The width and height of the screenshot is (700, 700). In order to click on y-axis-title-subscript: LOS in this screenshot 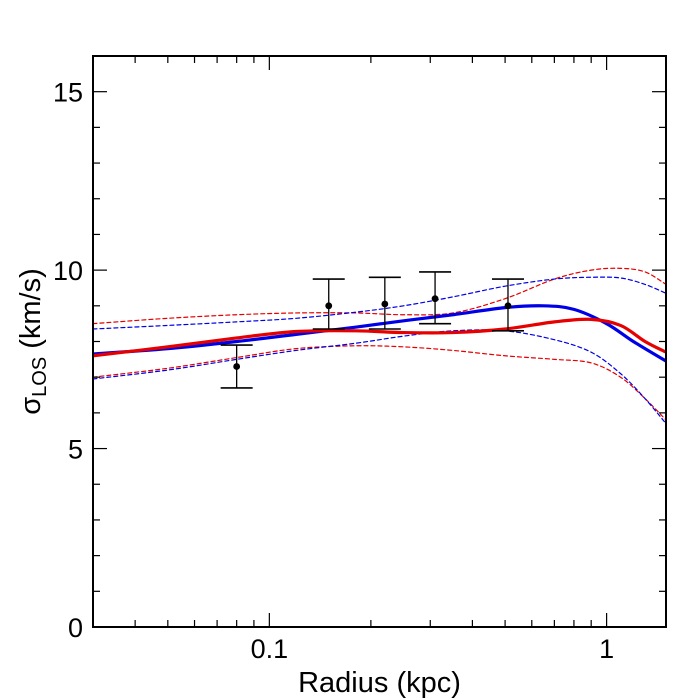, I will do `click(40, 377)`.